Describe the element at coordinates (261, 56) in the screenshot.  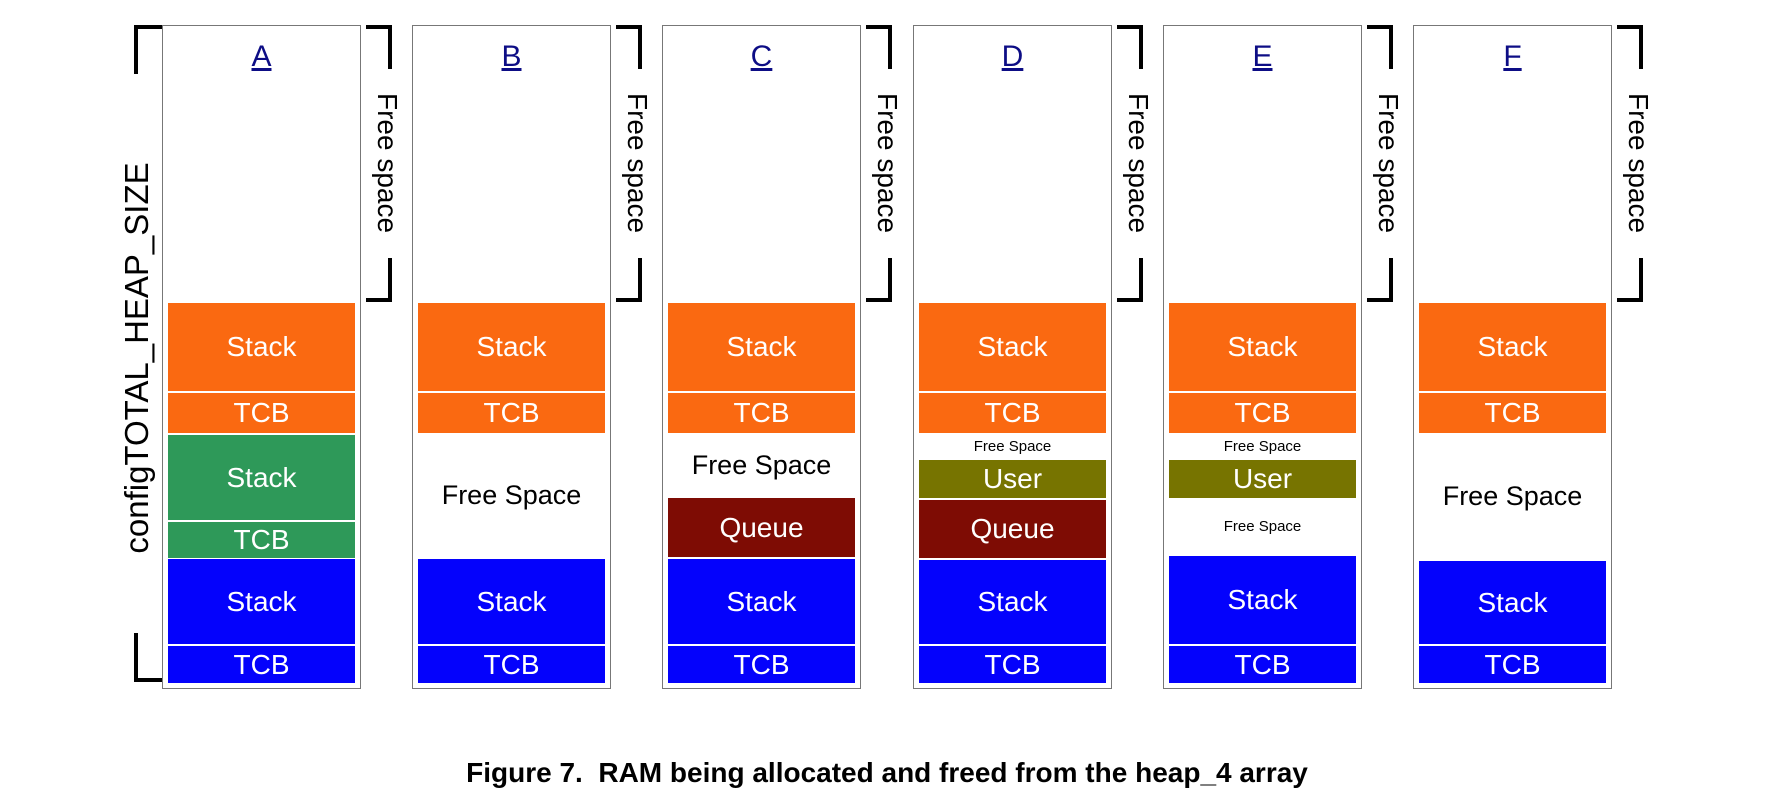
I see `column-label-link-a: A` at that location.